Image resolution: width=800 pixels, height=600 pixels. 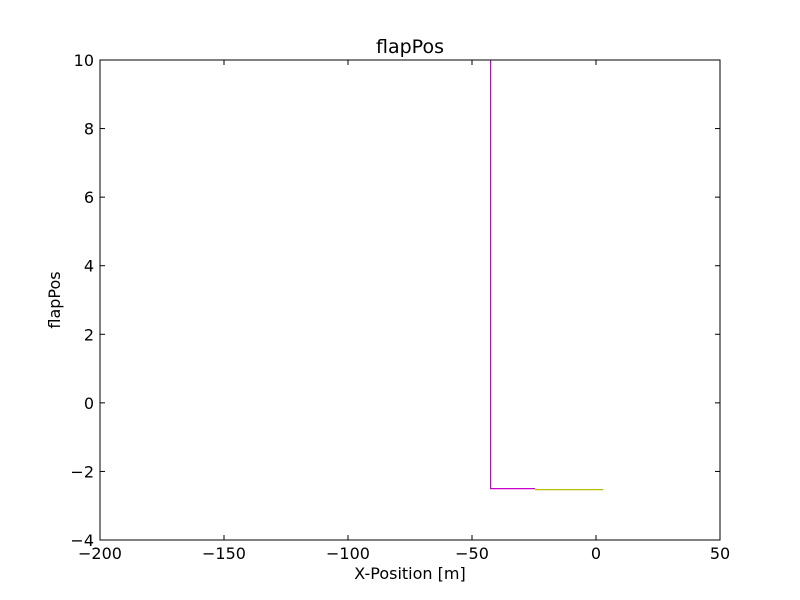 What do you see at coordinates (82, 540) in the screenshot?
I see `y-tick-label: −4` at bounding box center [82, 540].